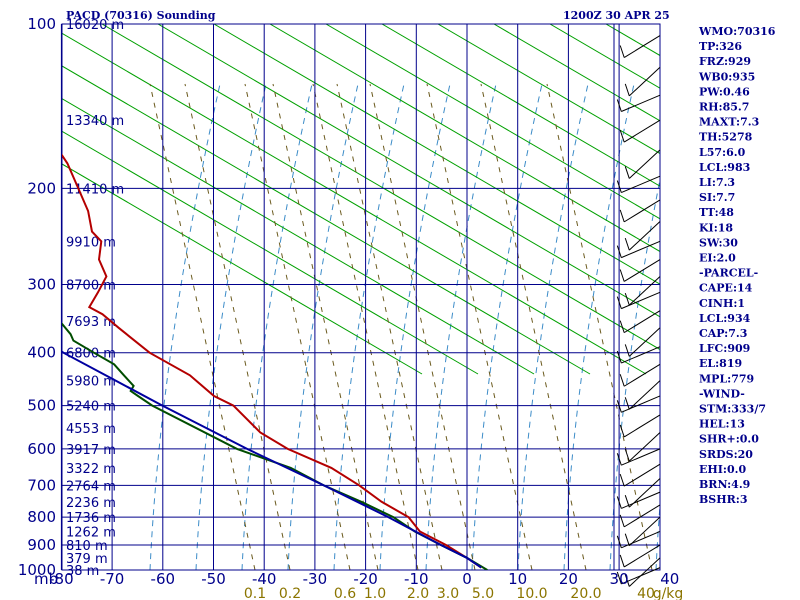  Describe the element at coordinates (585, 593) in the screenshot. I see `mixing-ratio-label: 20.0` at that location.